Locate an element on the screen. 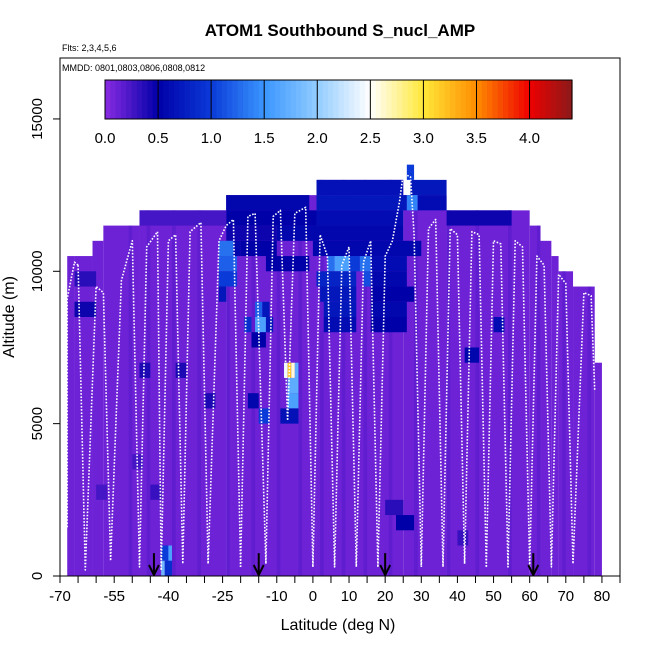 The height and width of the screenshot is (650, 650). colorbar: 0.0 0.5 1.0 1.5 2.0 2.5 3.0 3.5 4.0 is located at coordinates (334, 113).